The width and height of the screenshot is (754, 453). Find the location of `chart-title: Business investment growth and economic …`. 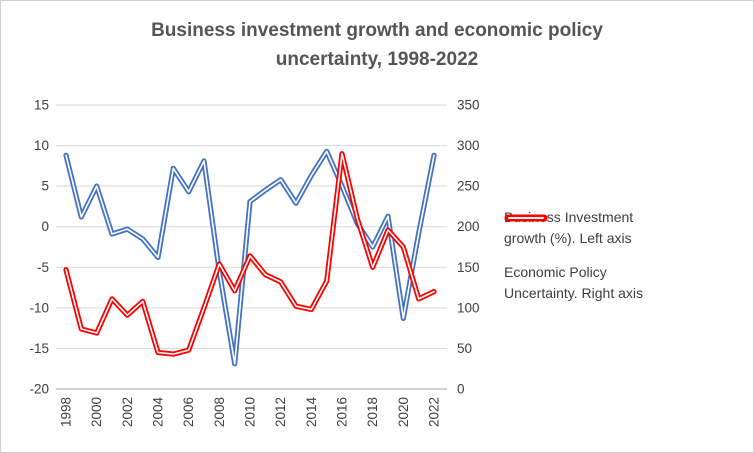

chart-title: Business investment growth and economic … is located at coordinates (377, 45).